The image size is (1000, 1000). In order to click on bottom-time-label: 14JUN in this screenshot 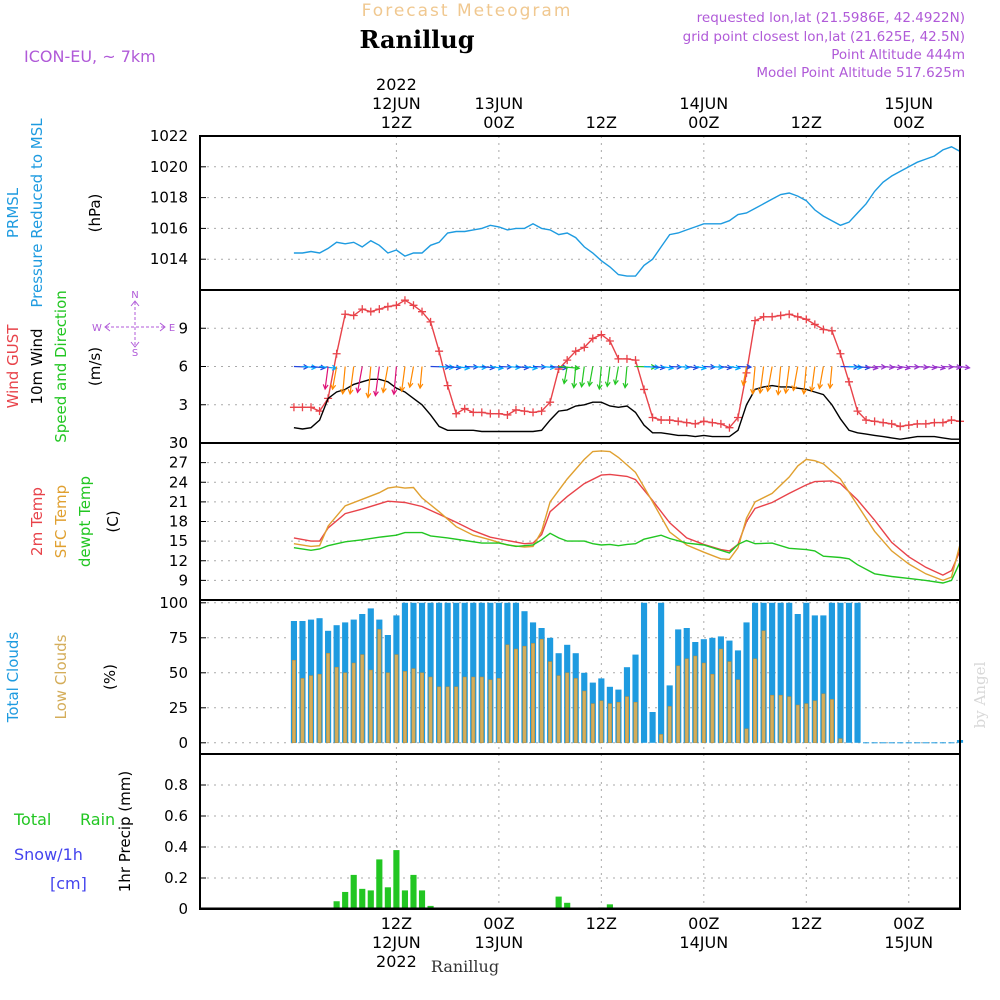, I will do `click(703, 942)`.